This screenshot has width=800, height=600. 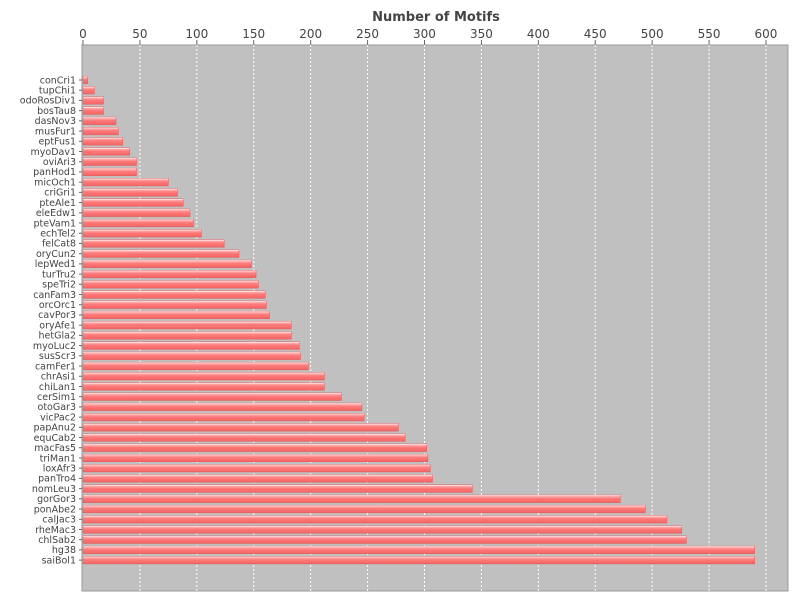 What do you see at coordinates (191, 355) in the screenshot?
I see `bar-susScr3` at bounding box center [191, 355].